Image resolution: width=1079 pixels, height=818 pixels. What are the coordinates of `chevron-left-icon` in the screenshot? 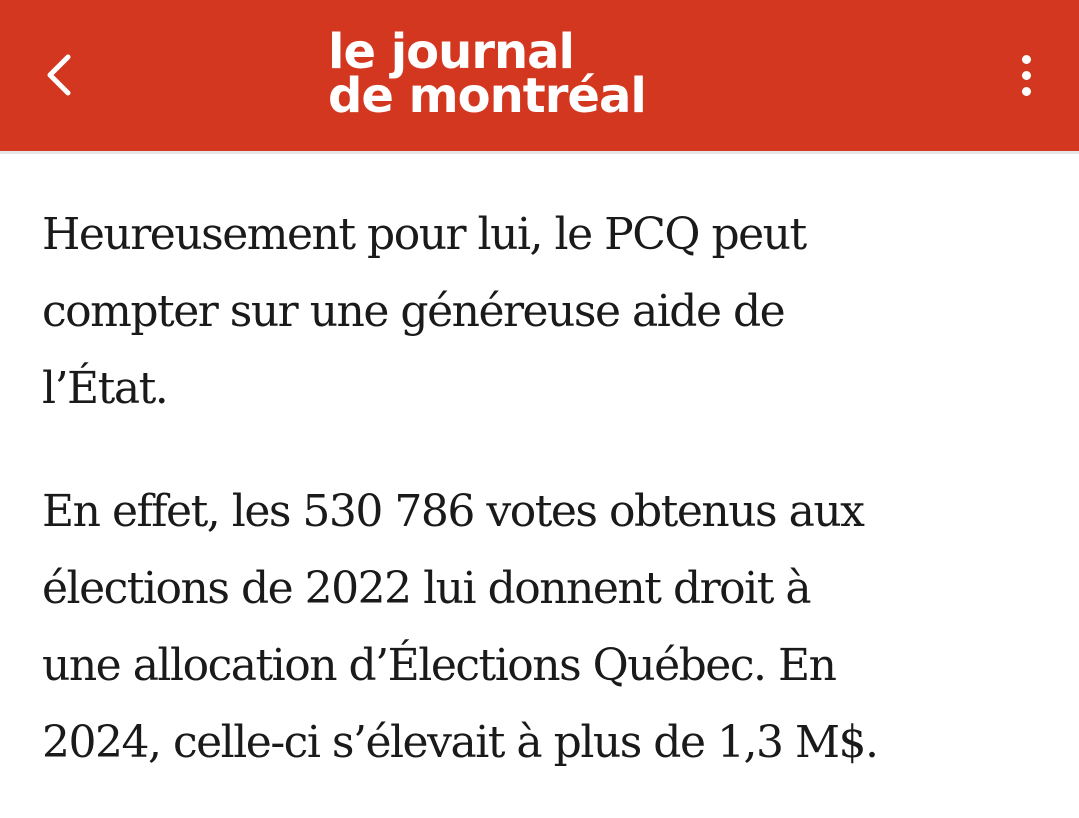 It's located at (58, 75).